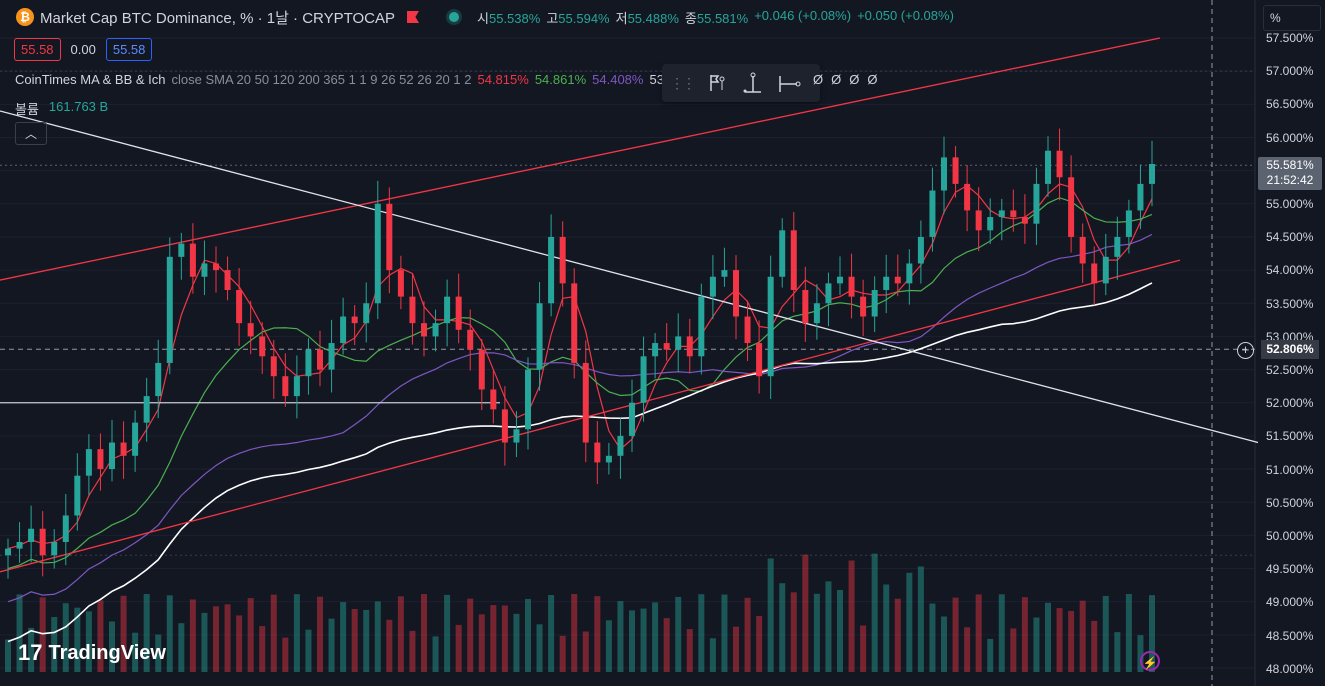 The image size is (1325, 686). What do you see at coordinates (1150, 661) in the screenshot?
I see `lightning-icon: ⚡` at bounding box center [1150, 661].